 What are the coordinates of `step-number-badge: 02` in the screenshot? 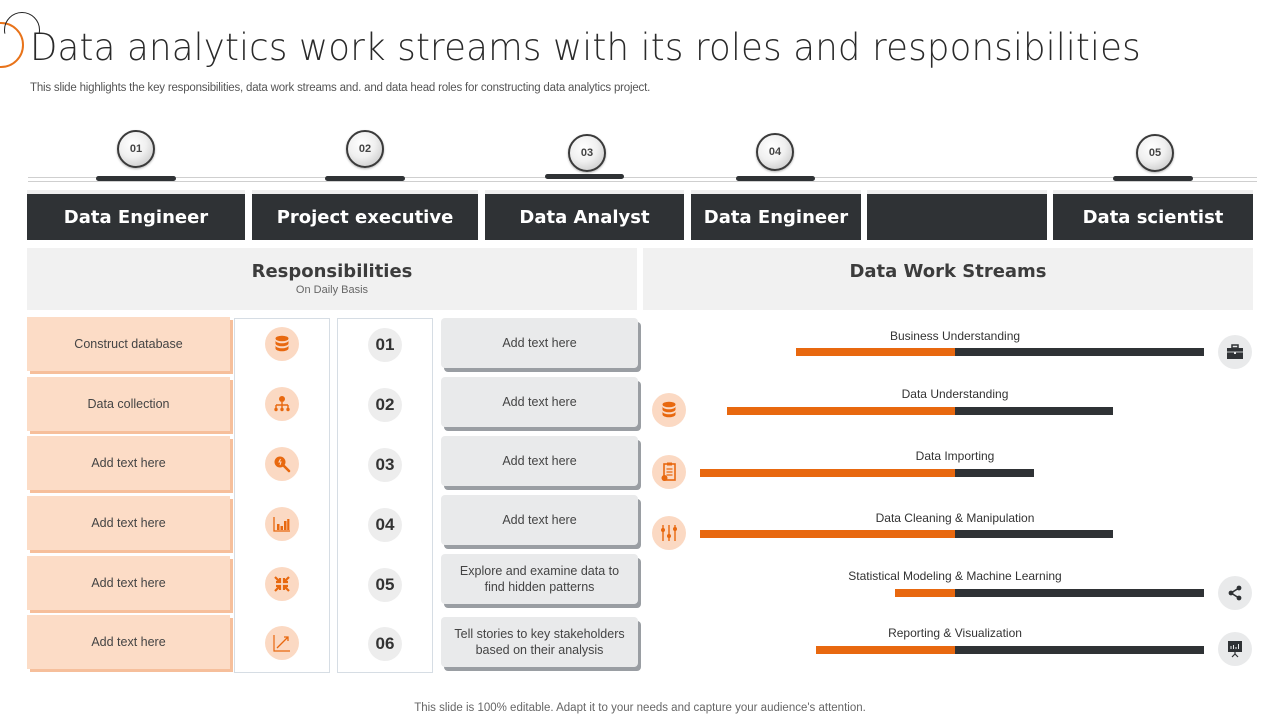 It's located at (365, 149).